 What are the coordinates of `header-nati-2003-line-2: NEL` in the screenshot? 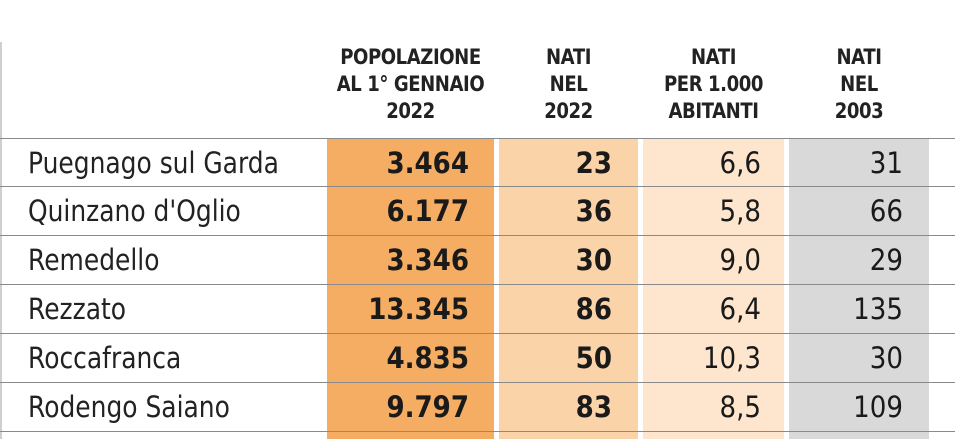 It's located at (859, 84).